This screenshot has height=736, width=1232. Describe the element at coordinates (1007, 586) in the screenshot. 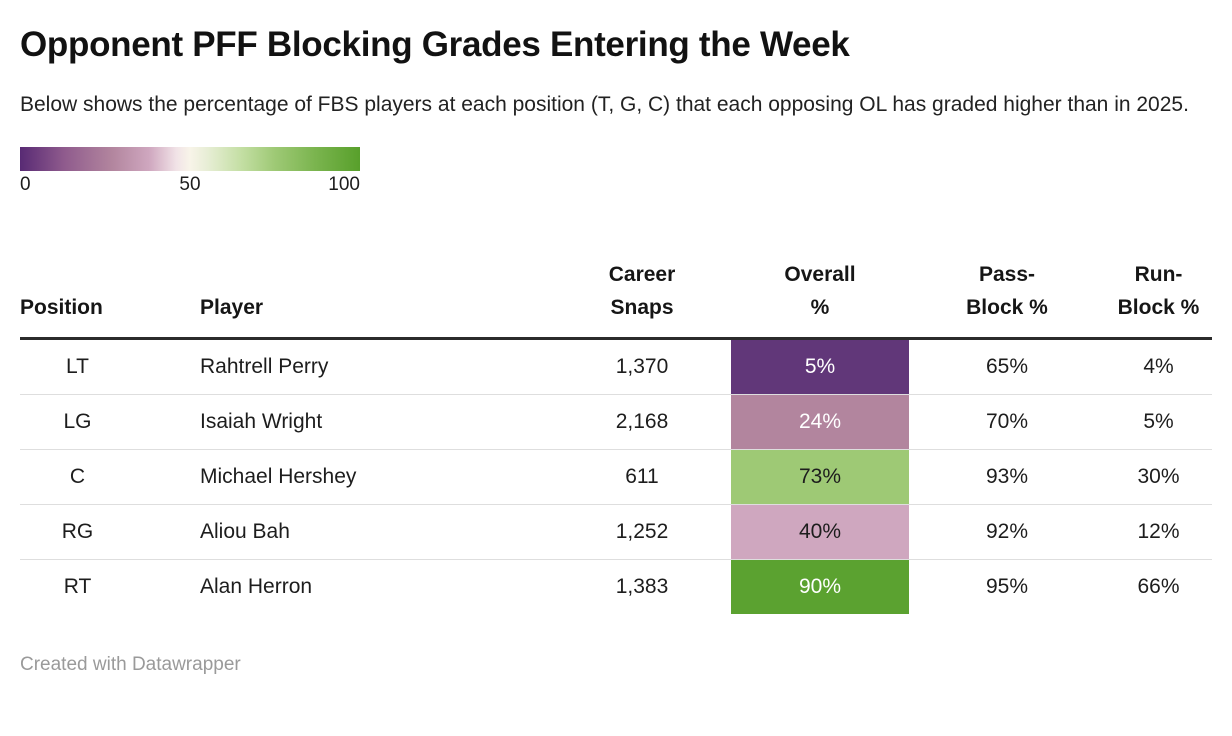

I see `cell-pass-block-pct: 95%` at that location.